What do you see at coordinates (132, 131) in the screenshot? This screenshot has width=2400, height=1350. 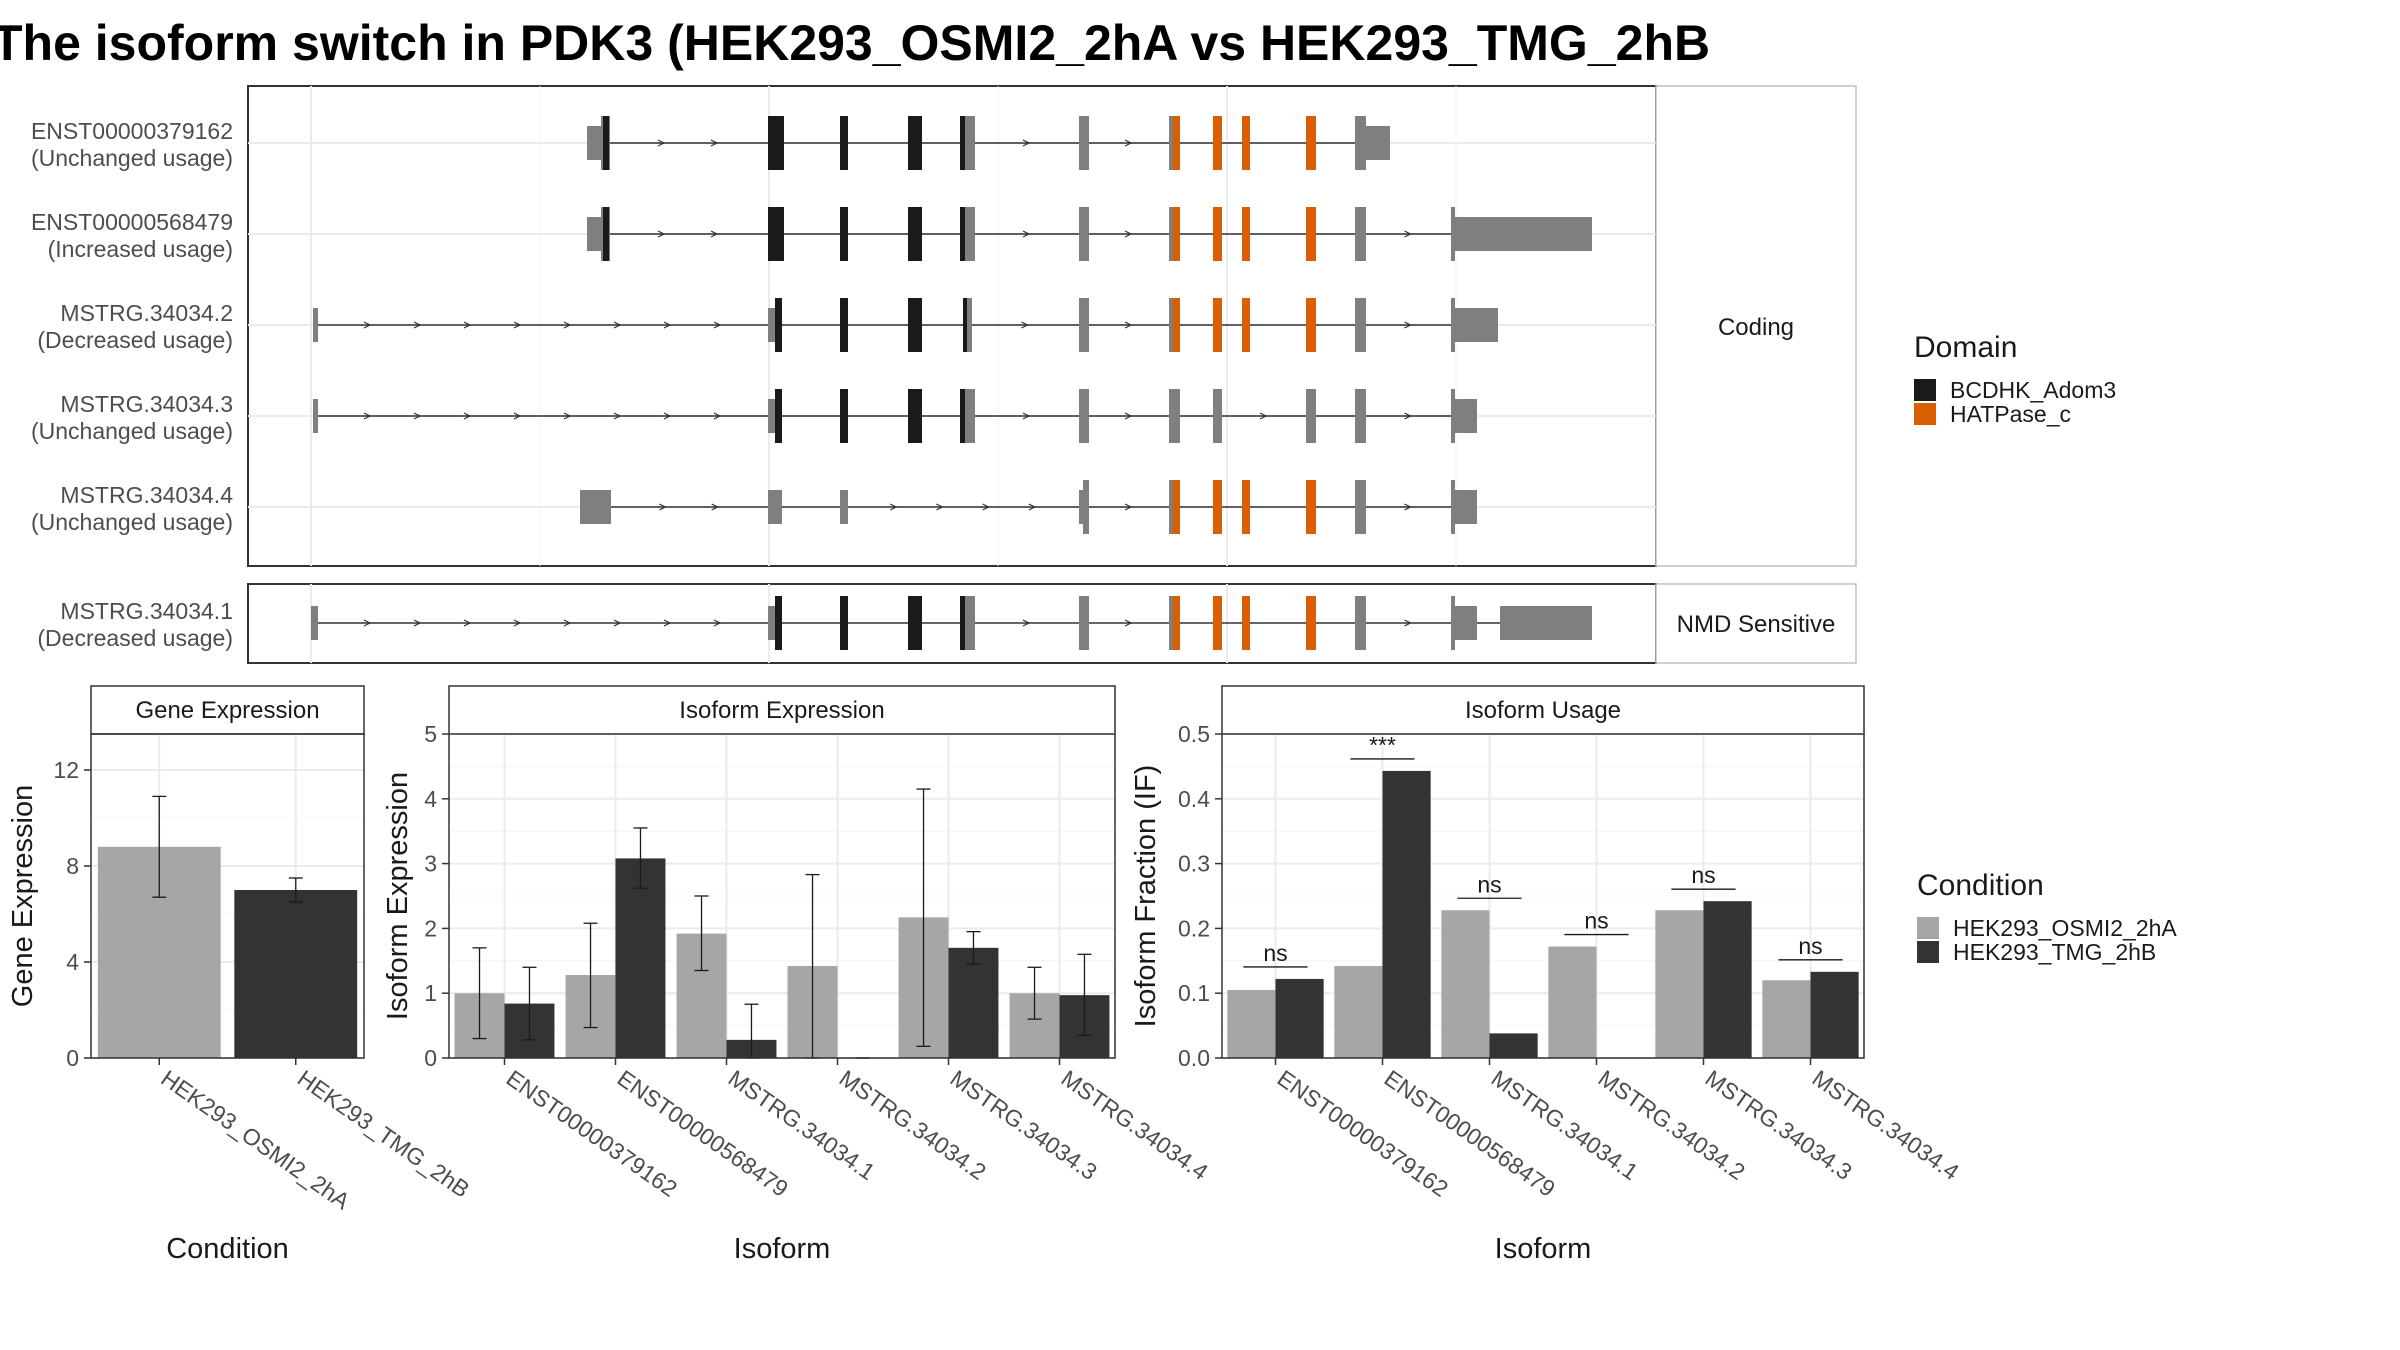 I see `transcript-id-label: ENST00000379162` at bounding box center [132, 131].